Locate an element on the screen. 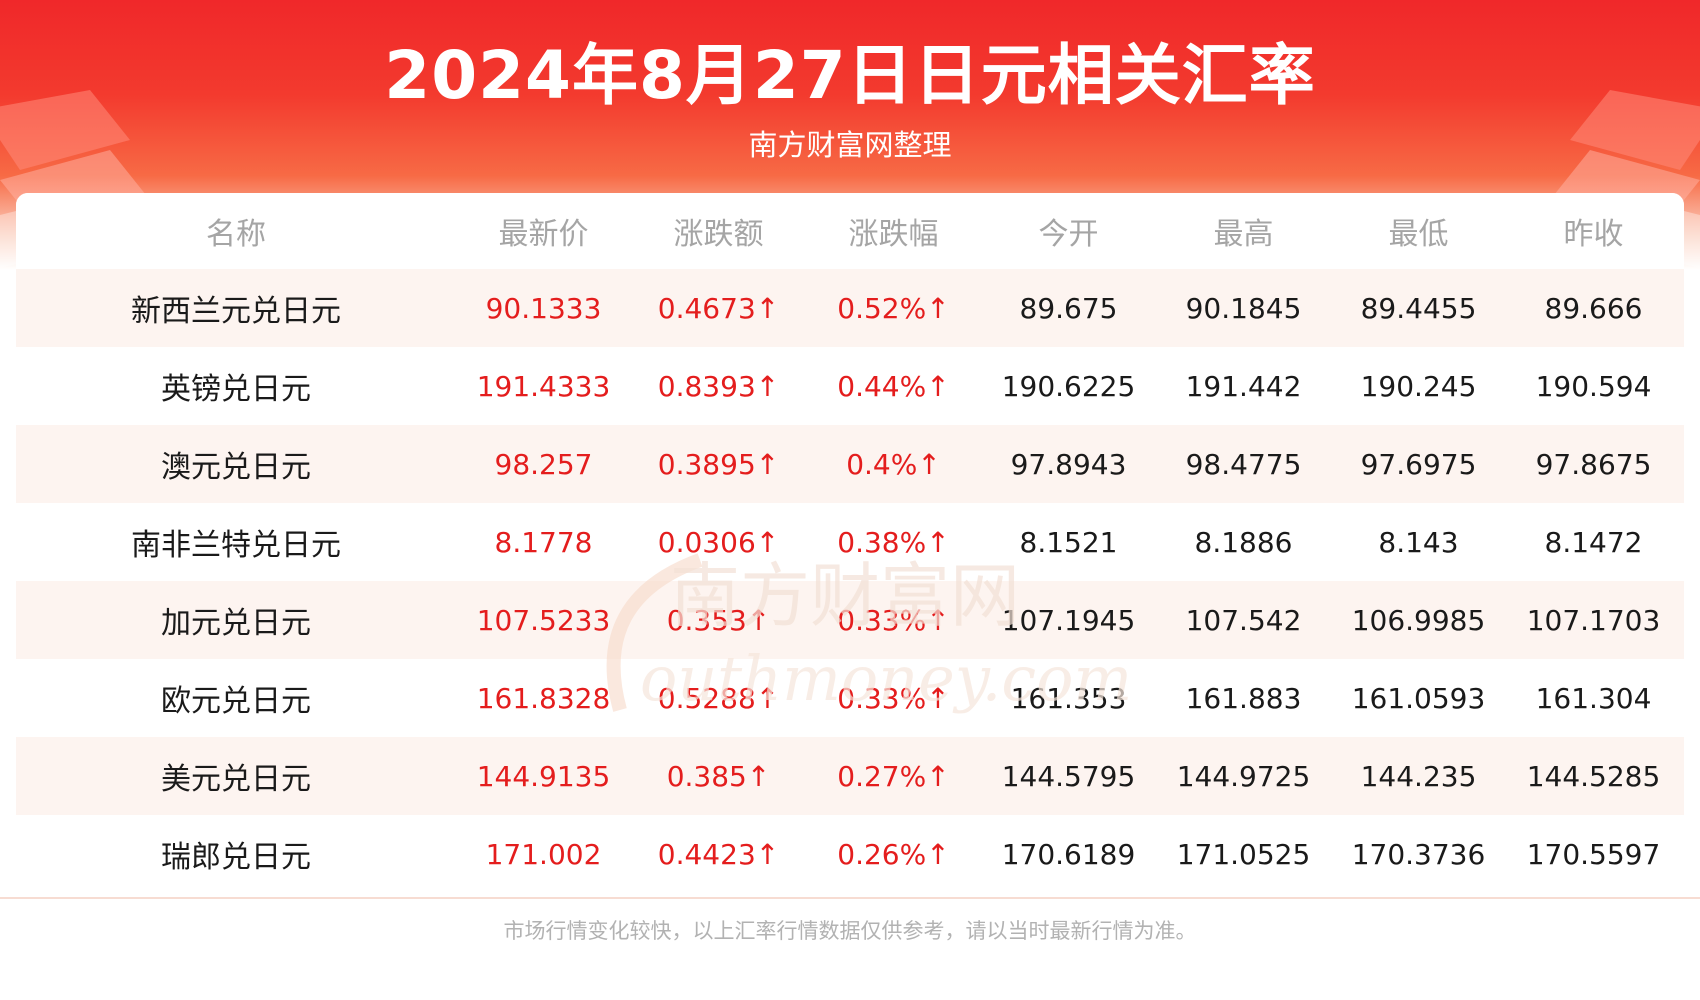 This screenshot has height=1000, width=1700. pair-name: 新西兰元兑日元 is located at coordinates (236, 311).